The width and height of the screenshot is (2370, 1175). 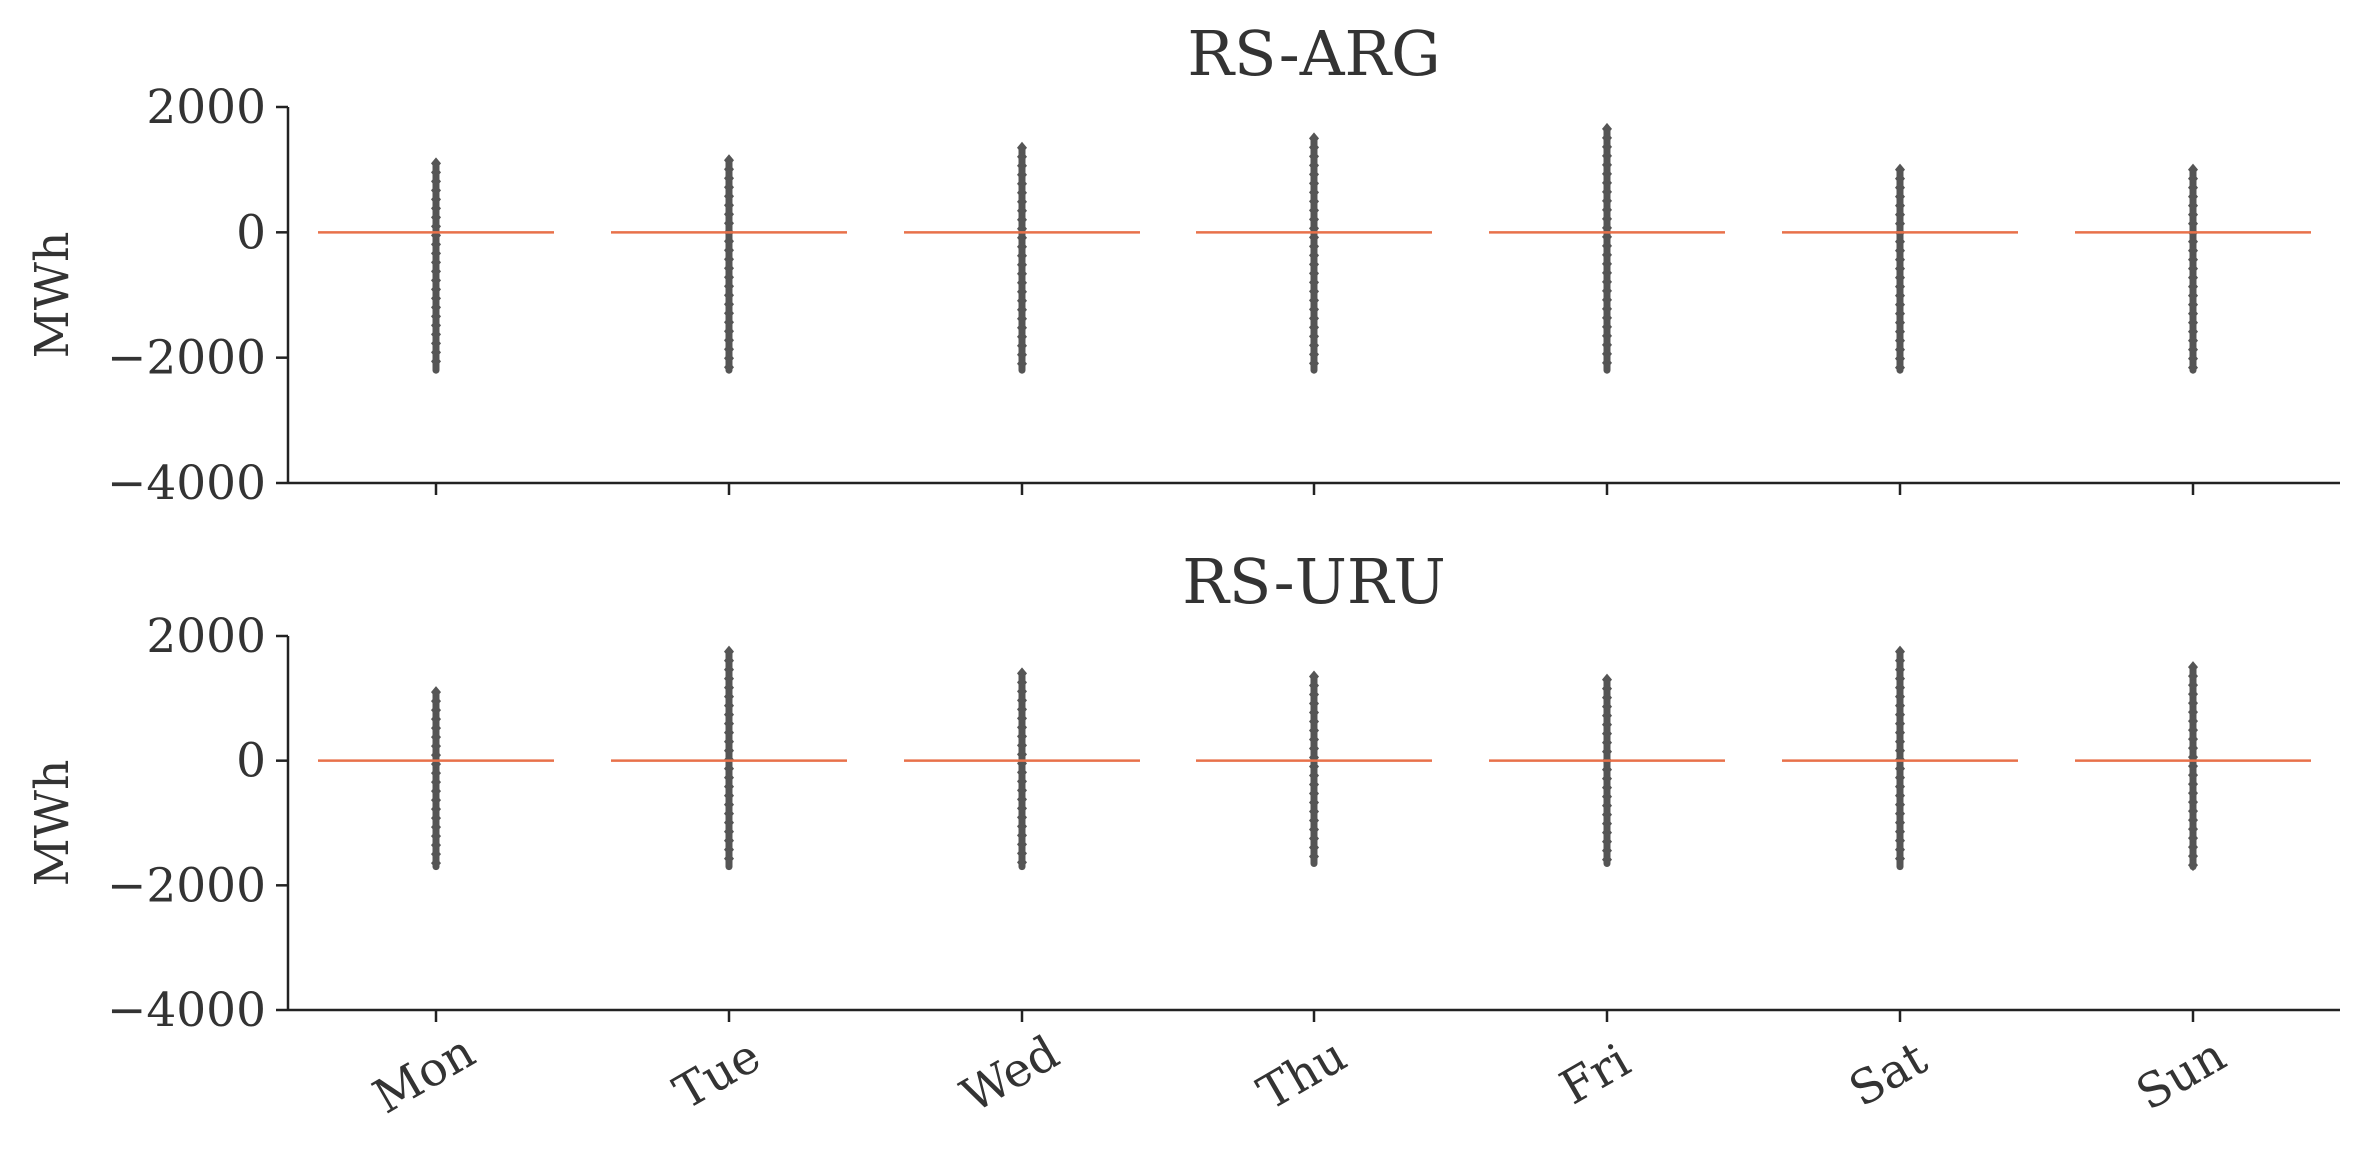 What do you see at coordinates (251, 232) in the screenshot?
I see `y-tick-label: 0` at bounding box center [251, 232].